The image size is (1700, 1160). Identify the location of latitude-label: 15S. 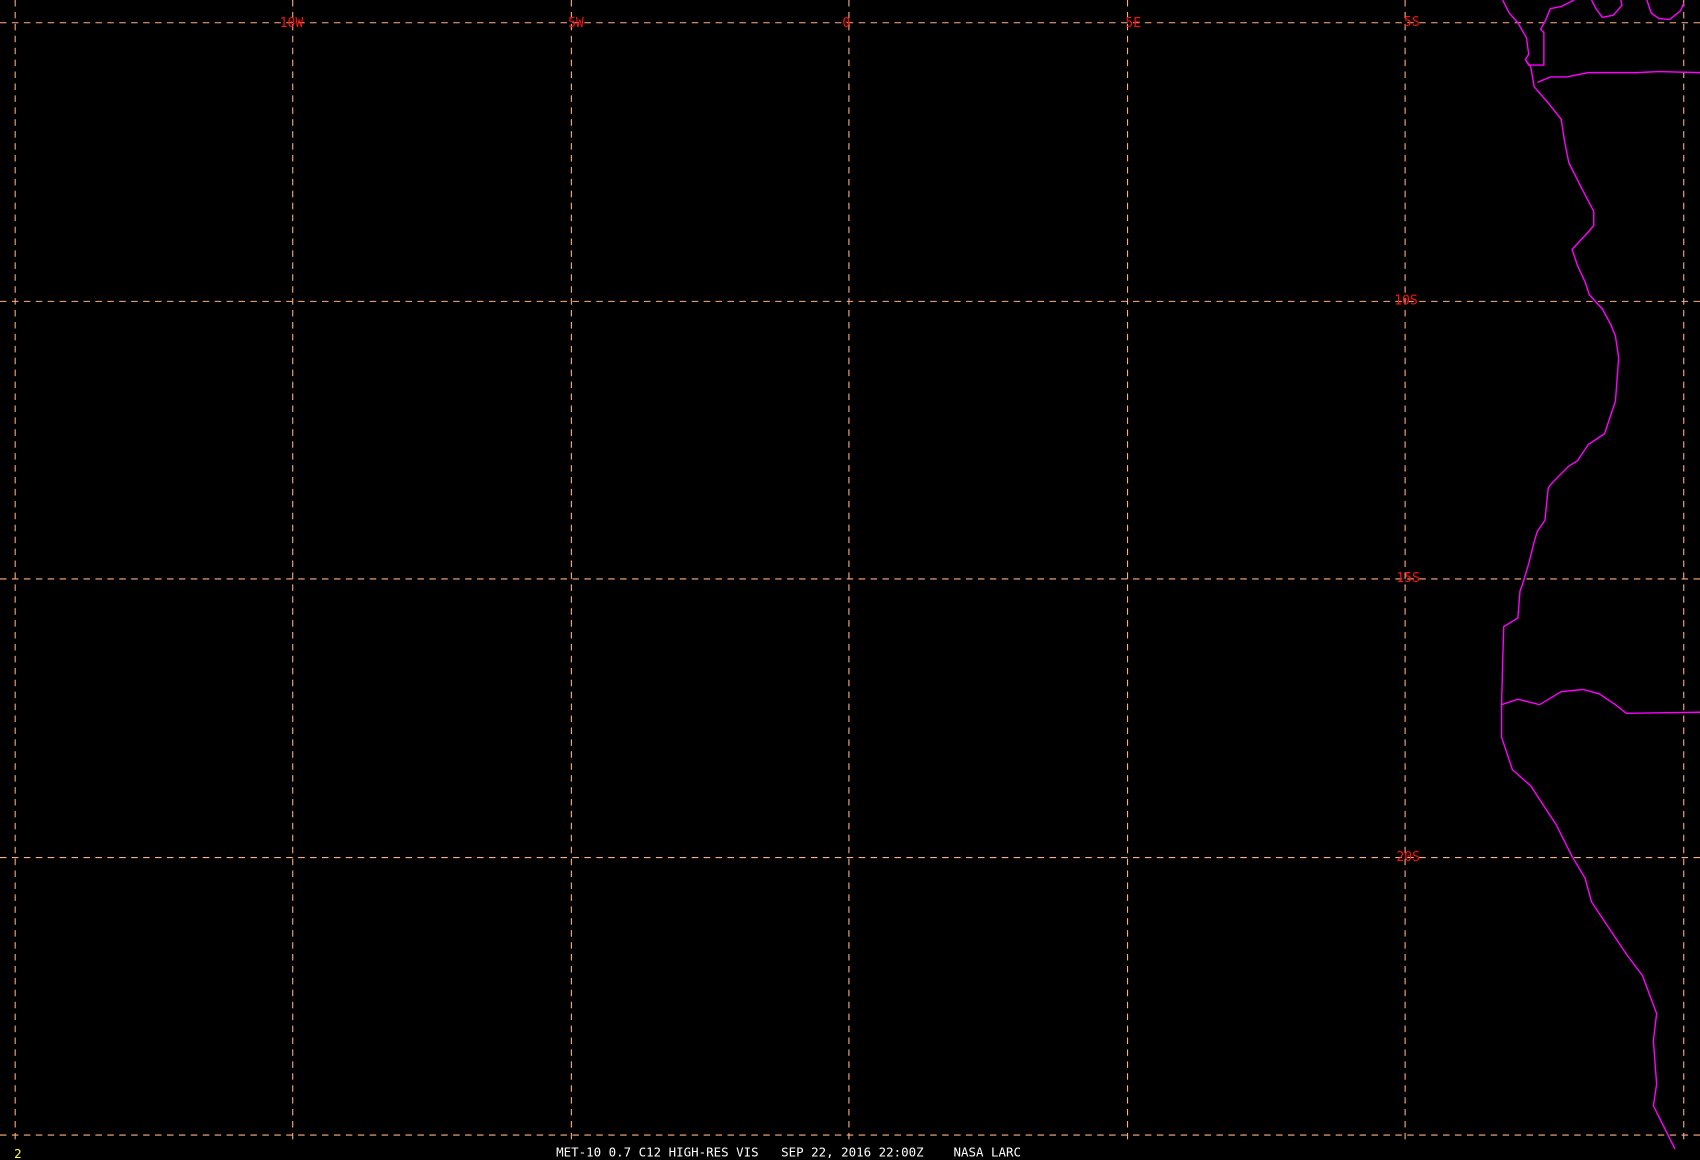
(1407, 578).